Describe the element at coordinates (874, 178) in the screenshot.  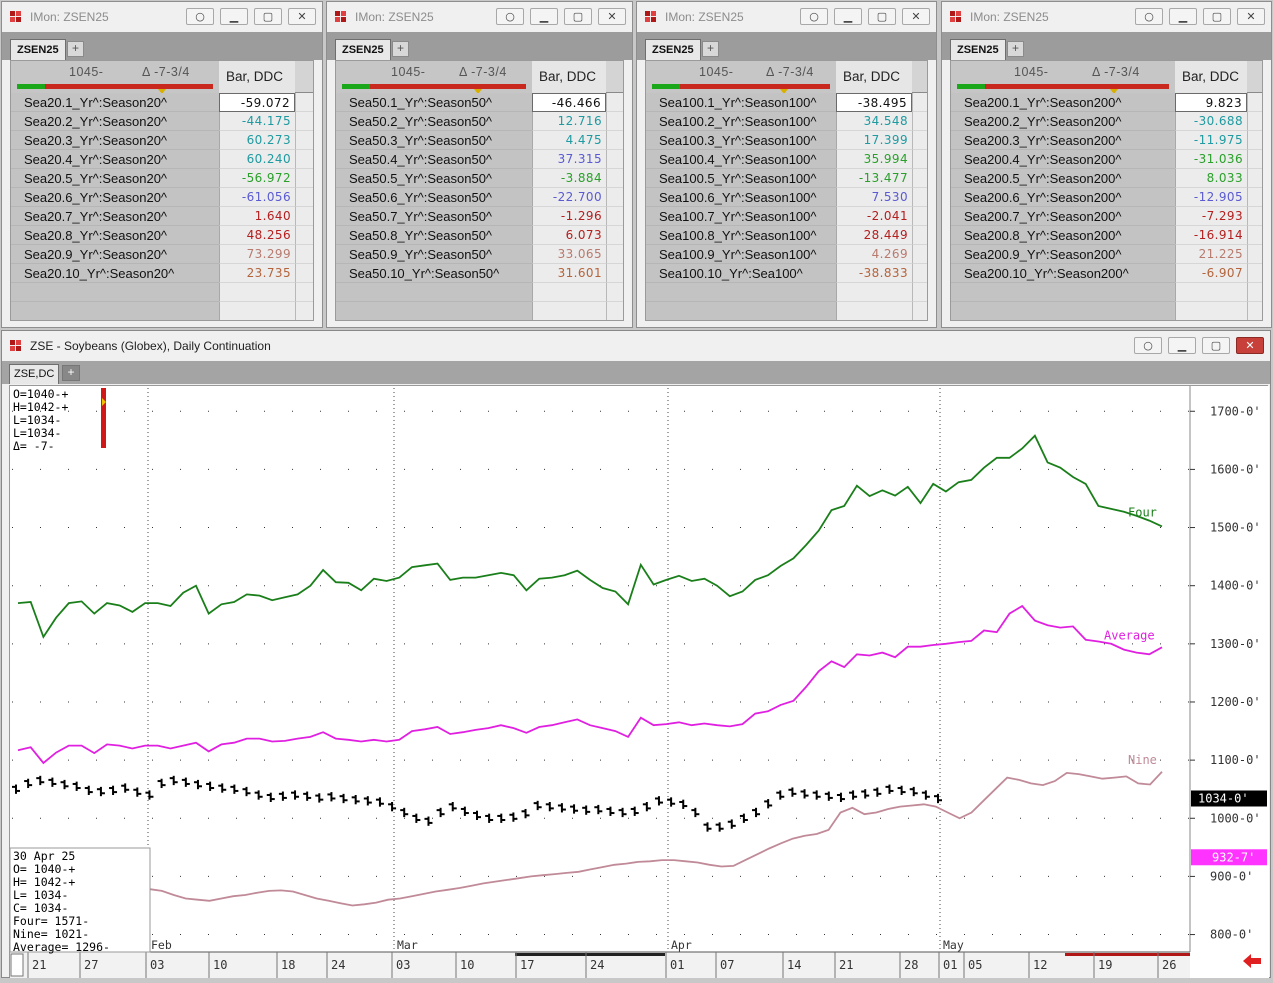
I see `value-cell: -13.477` at that location.